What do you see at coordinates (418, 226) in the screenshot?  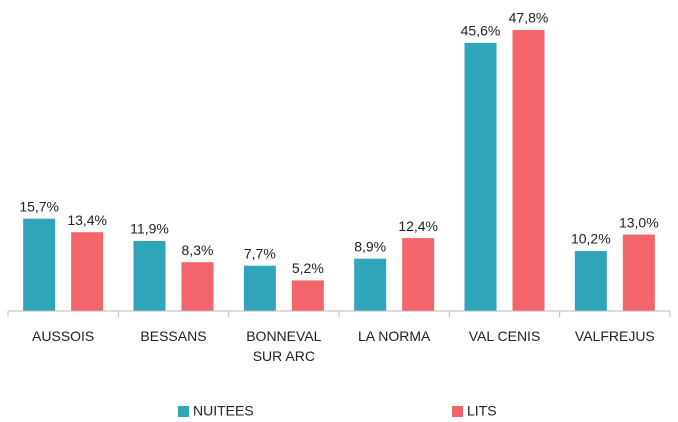 I see `data-label: 12,4%` at bounding box center [418, 226].